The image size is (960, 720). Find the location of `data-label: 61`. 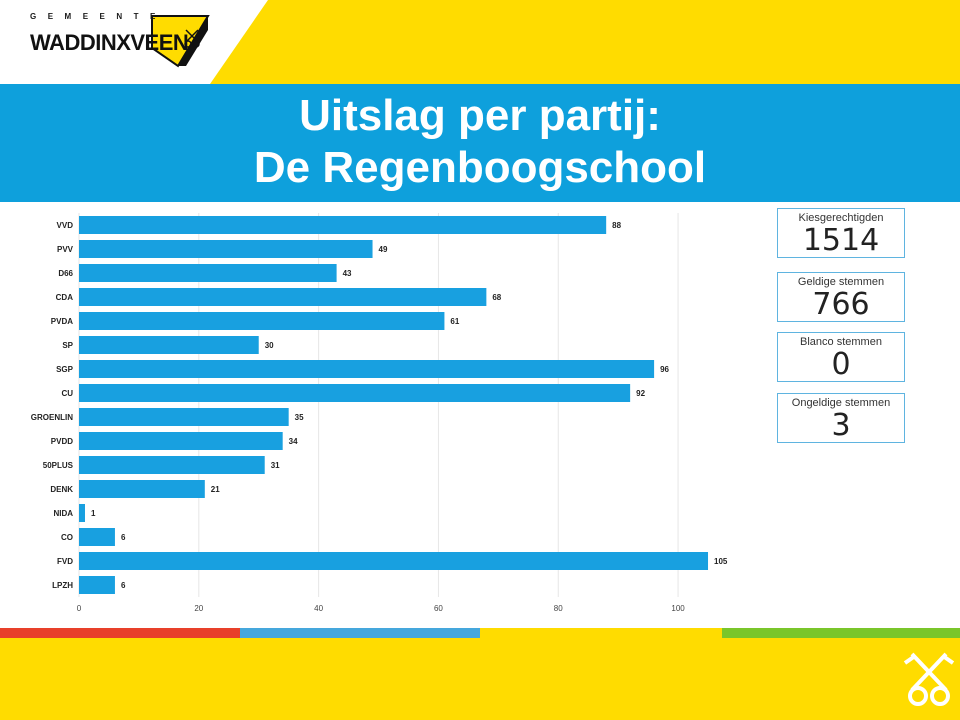

data-label: 61 is located at coordinates (454, 321).